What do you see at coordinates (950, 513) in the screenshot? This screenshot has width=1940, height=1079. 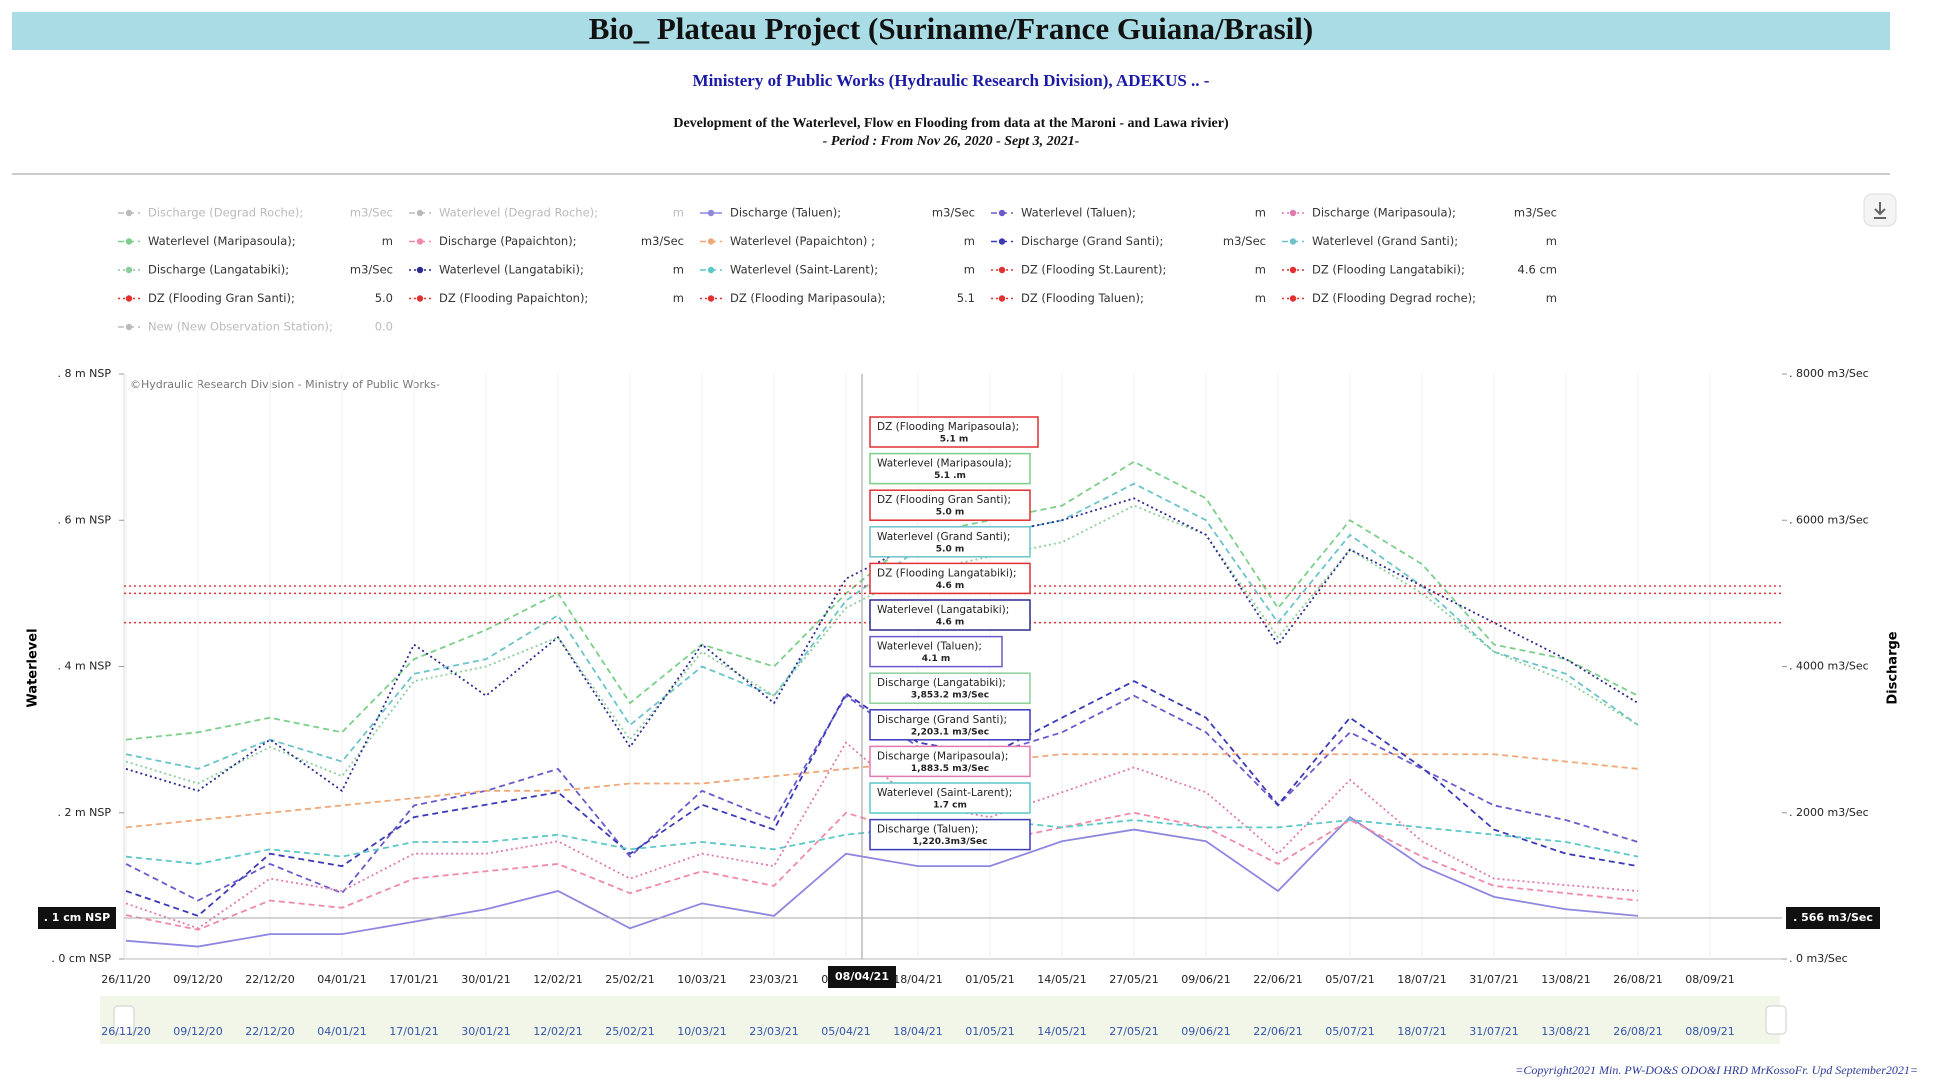 I see `tooltip-value: 5.0 m` at bounding box center [950, 513].